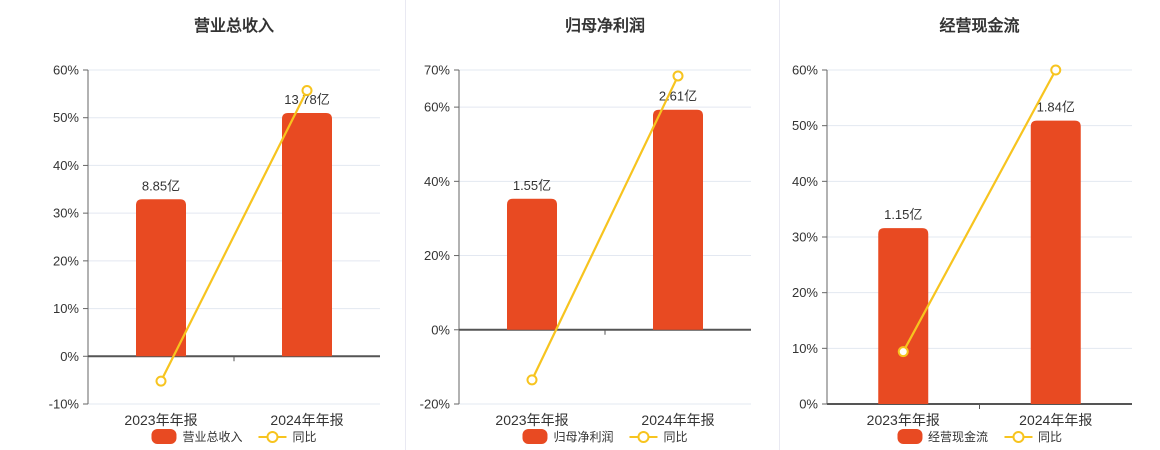  What do you see at coordinates (532, 185) in the screenshot?
I see `bar-value-label: 1.55亿` at bounding box center [532, 185].